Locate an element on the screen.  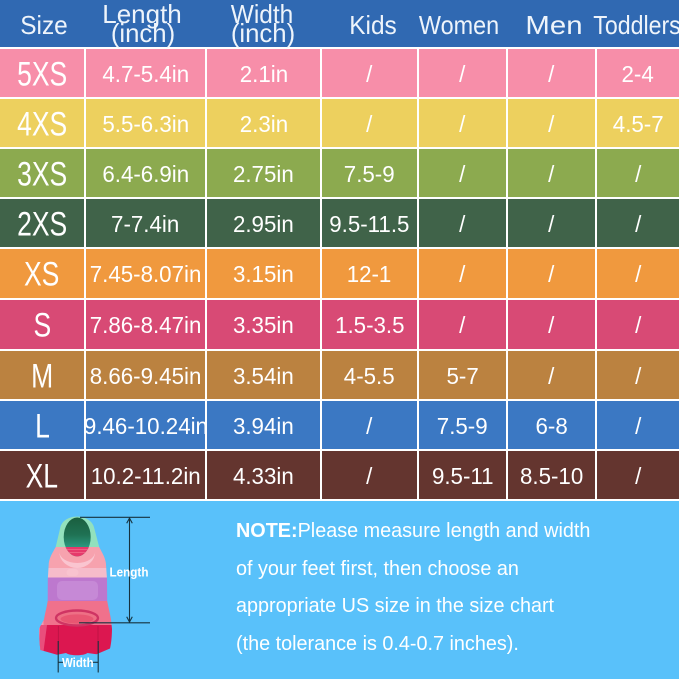
svg-text: Length is located at coordinates (129, 572).